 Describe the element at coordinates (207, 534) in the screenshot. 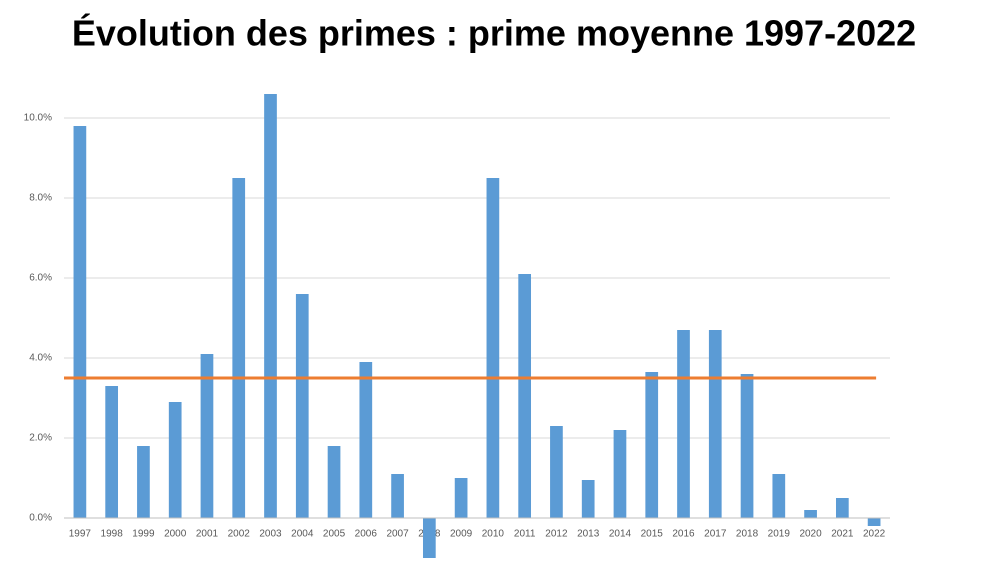

I see `x-tick-label: 2001` at that location.